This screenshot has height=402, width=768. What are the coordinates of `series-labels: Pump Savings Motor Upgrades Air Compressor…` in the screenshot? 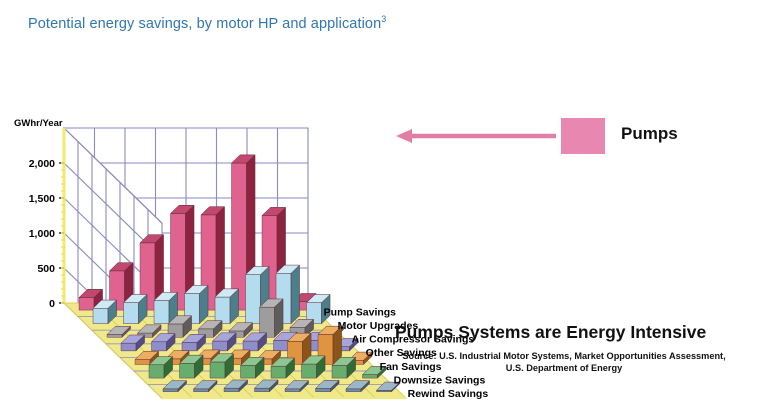 It's located at (406, 353).